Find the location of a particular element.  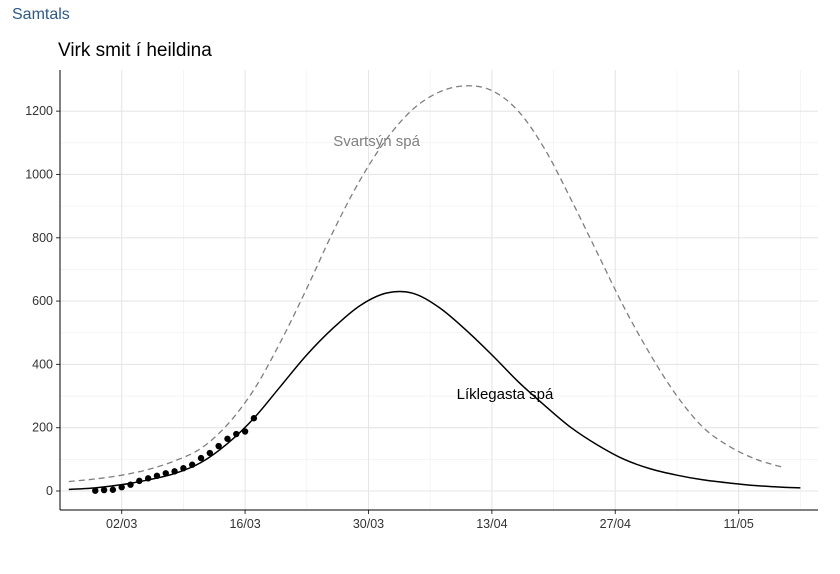

x-tick-label: 30/03 is located at coordinates (368, 524).